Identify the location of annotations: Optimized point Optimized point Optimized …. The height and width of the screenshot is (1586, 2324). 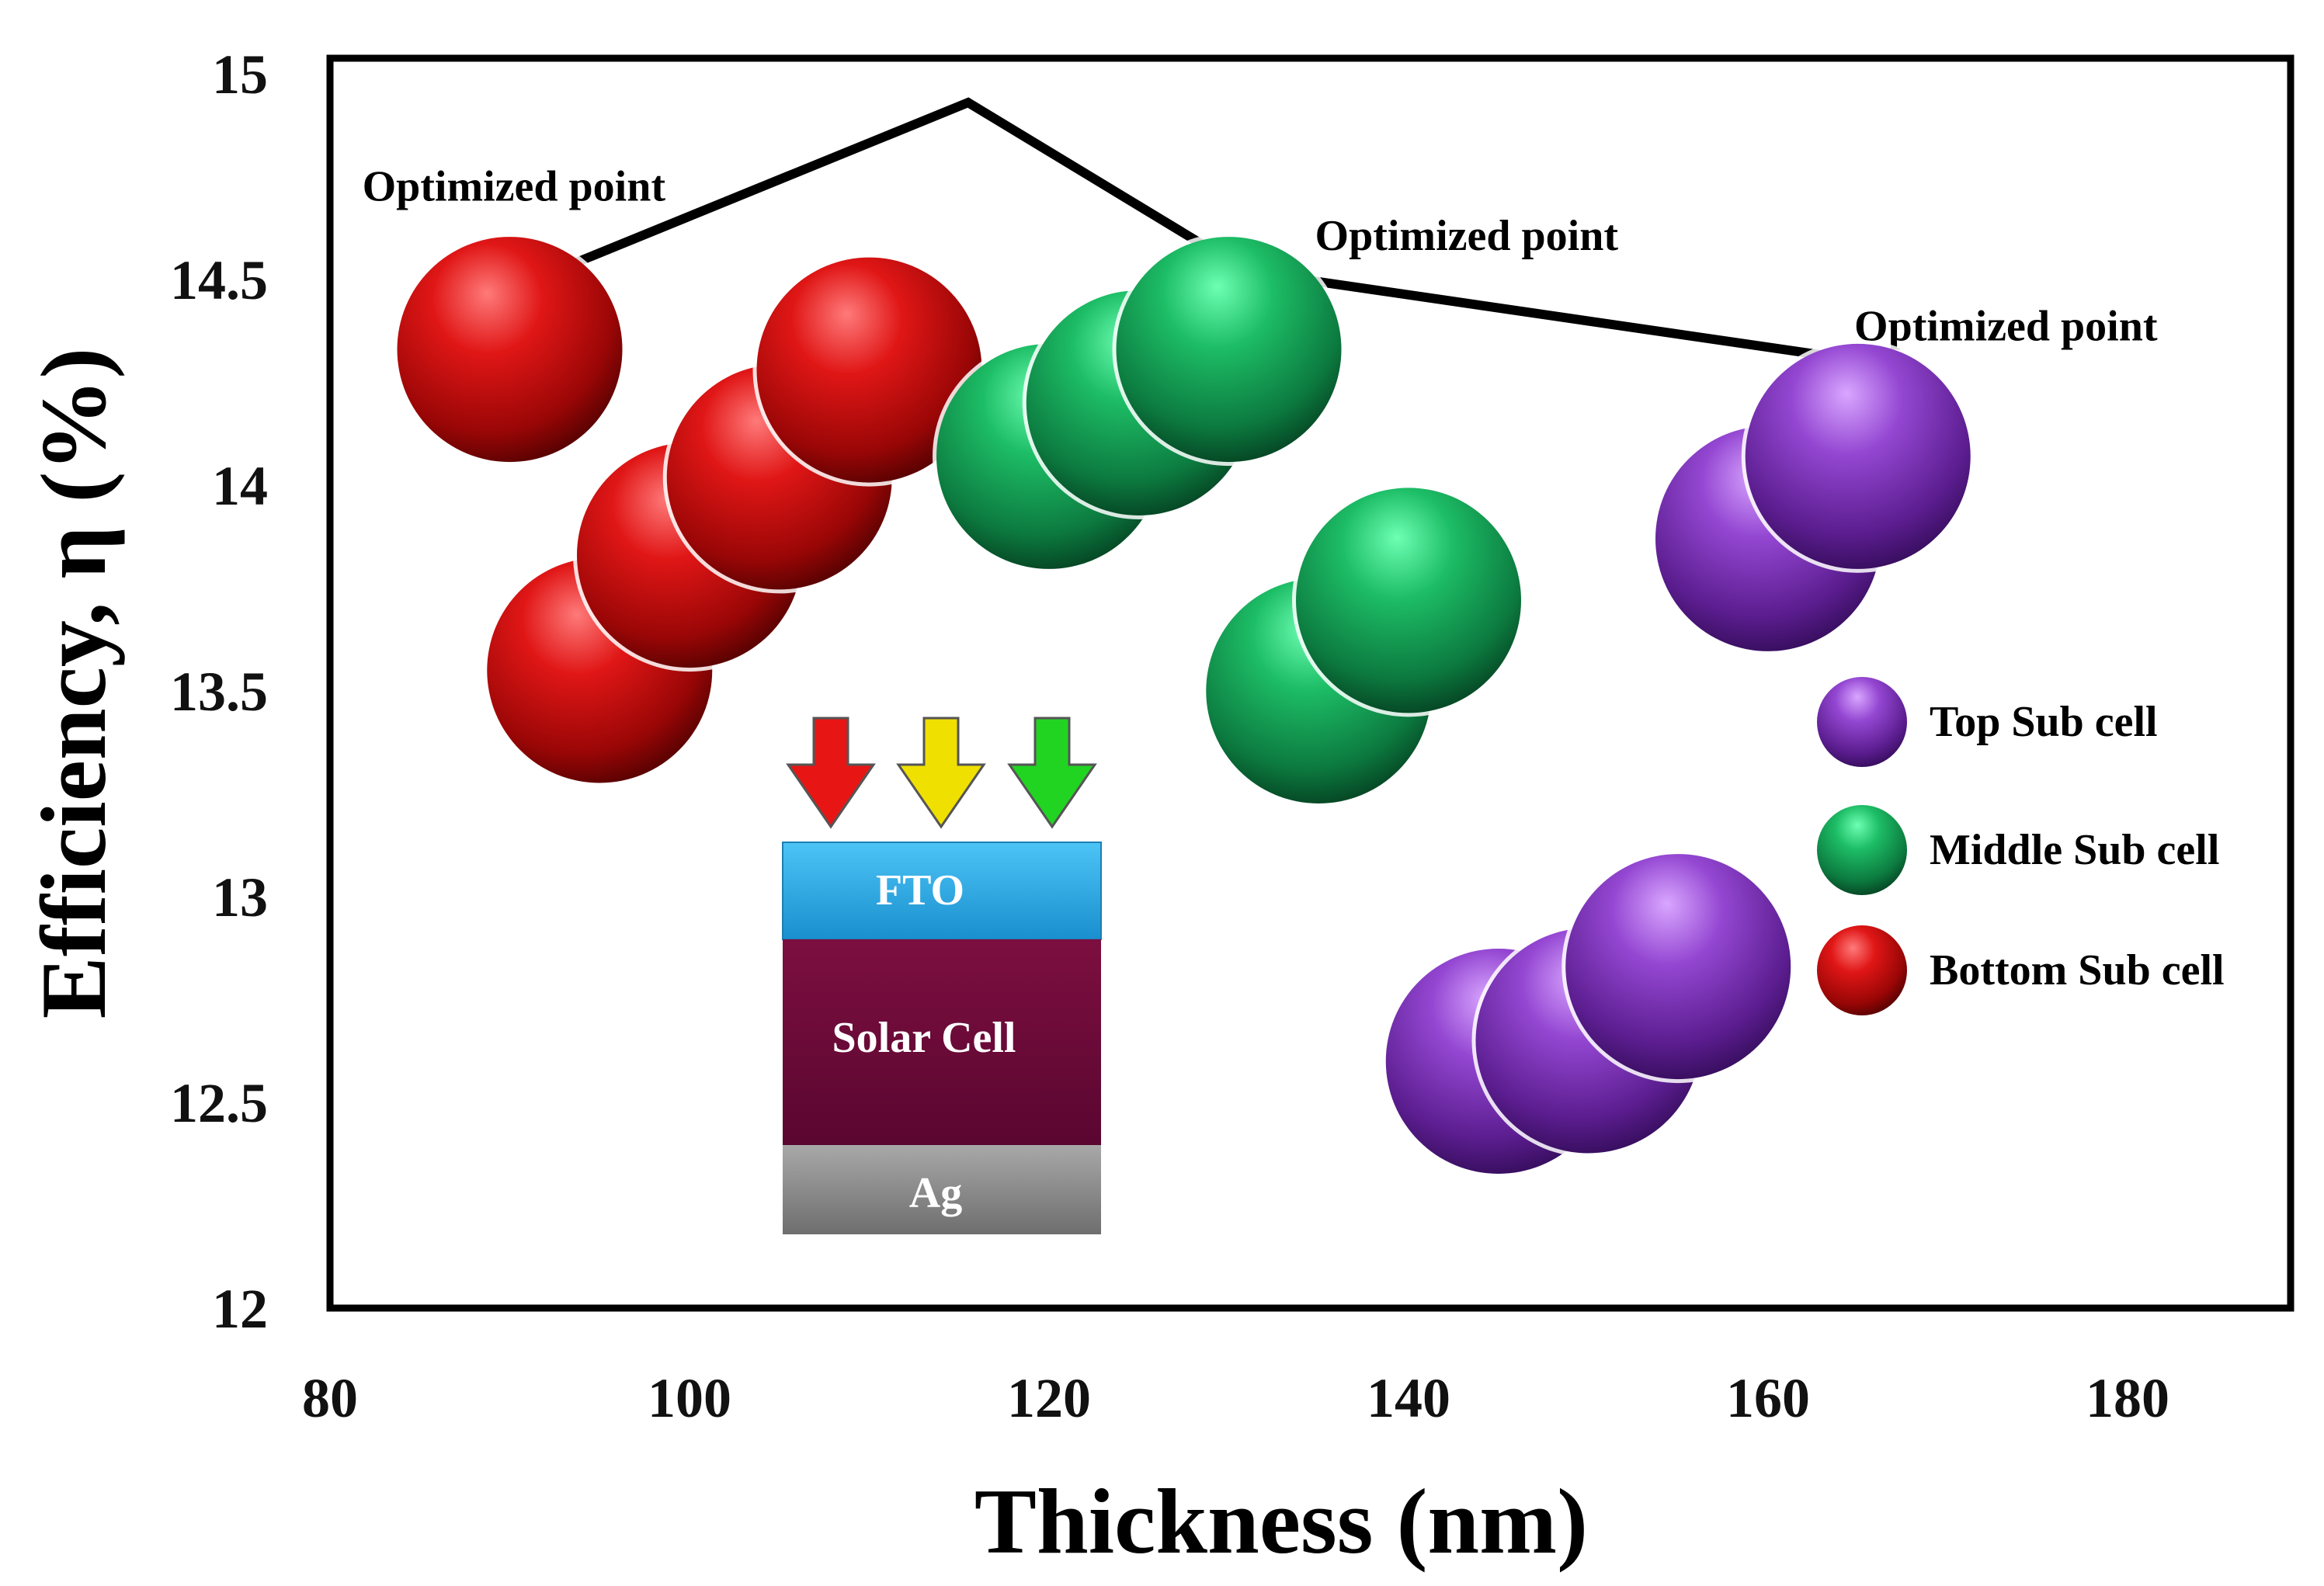
(1260, 256).